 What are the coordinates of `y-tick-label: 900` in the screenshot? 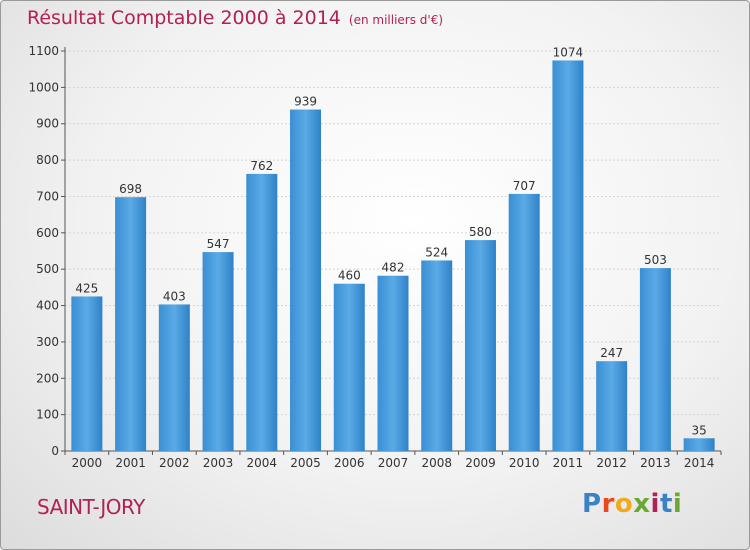 It's located at (47, 124).